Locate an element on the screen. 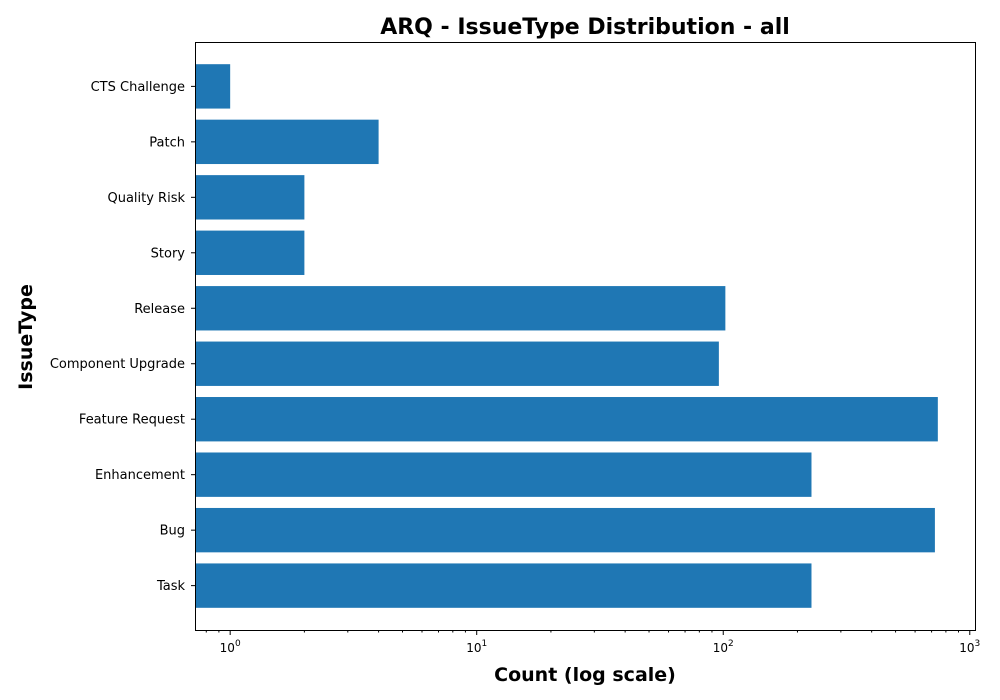 The image size is (1000, 700). y-tick-label-patch: Patch is located at coordinates (167, 142).